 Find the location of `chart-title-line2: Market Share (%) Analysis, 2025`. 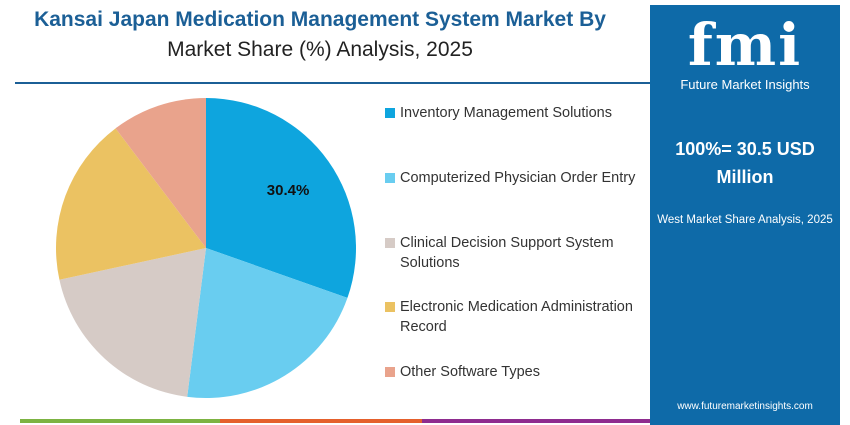

chart-title-line2: Market Share (%) Analysis, 2025 is located at coordinates (320, 49).